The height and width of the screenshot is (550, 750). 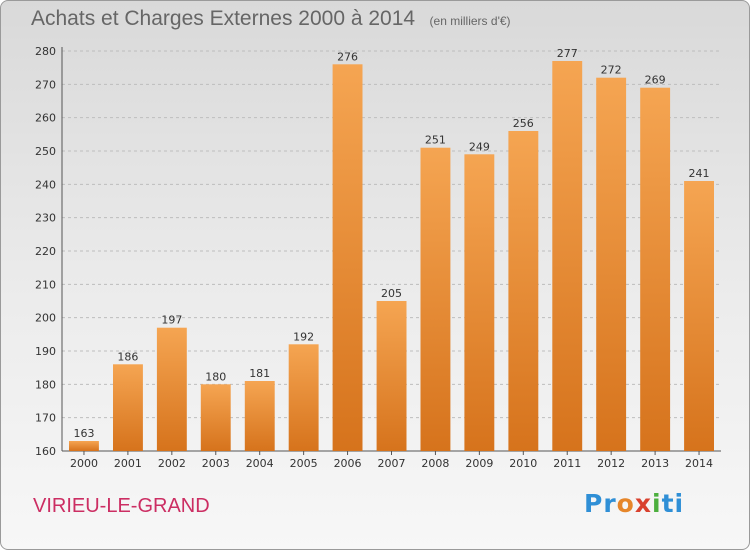 I want to click on chart-unit: (en milliers d'€), so click(x=470, y=21).